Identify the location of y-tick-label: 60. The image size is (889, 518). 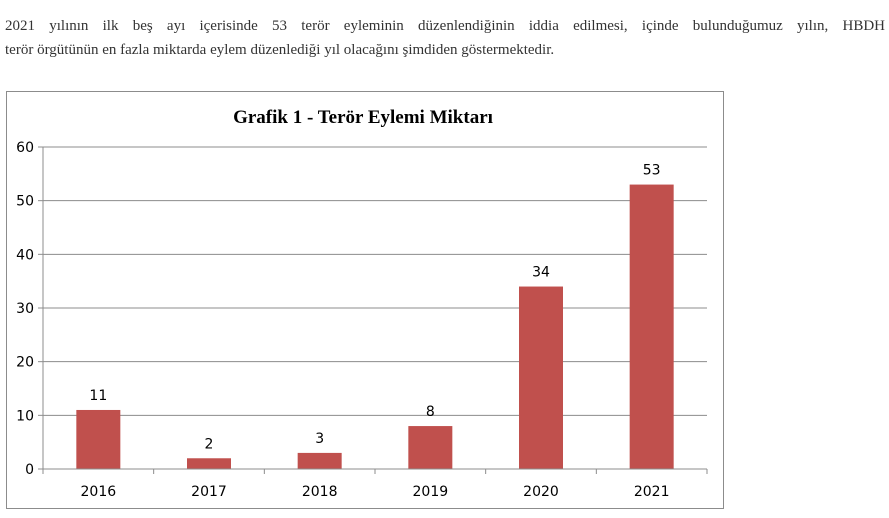
(25, 148).